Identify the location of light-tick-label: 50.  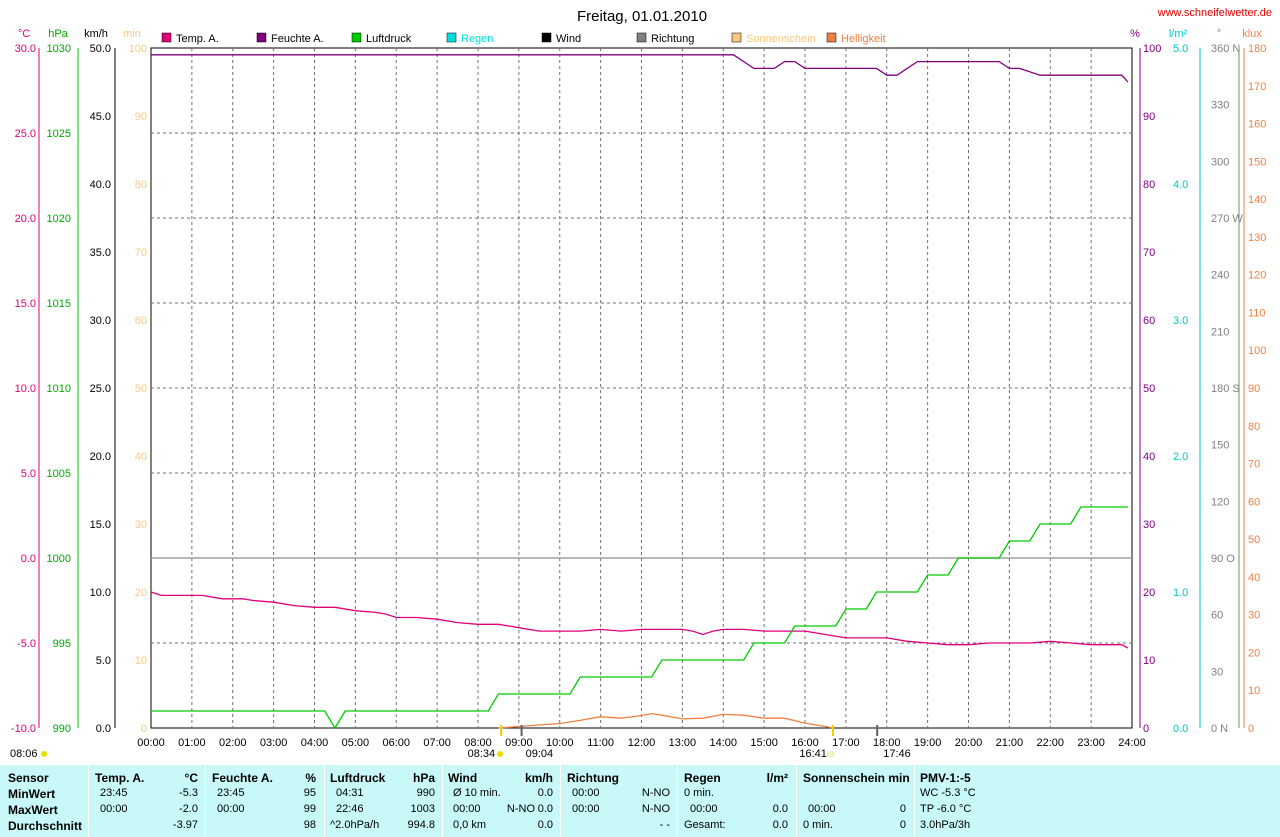
(1254, 540).